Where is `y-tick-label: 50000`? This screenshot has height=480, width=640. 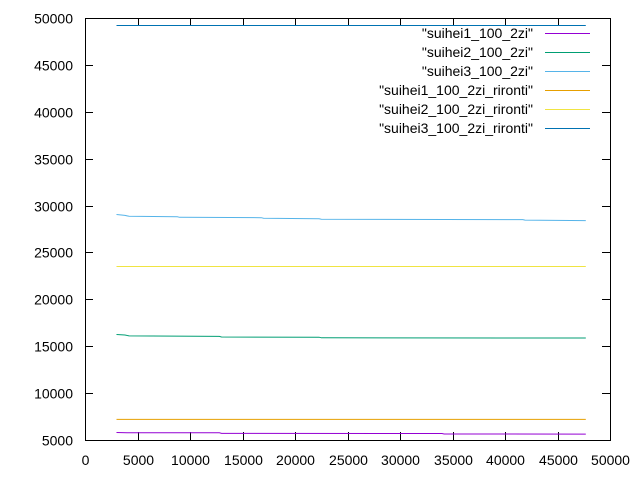
y-tick-label: 50000 is located at coordinates (53, 19).